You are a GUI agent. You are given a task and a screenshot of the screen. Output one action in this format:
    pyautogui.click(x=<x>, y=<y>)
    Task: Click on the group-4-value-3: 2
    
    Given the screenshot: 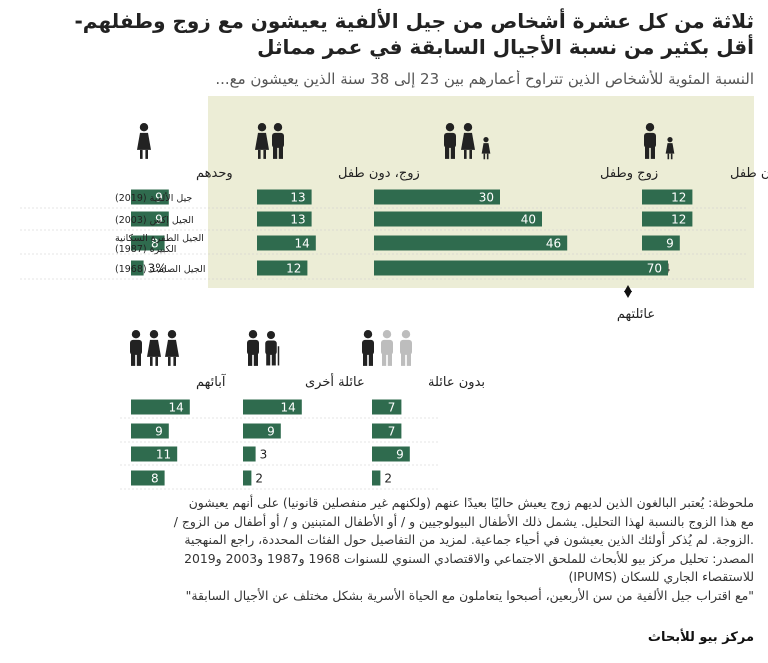 What is the action you would take?
    pyautogui.click(x=388, y=479)
    